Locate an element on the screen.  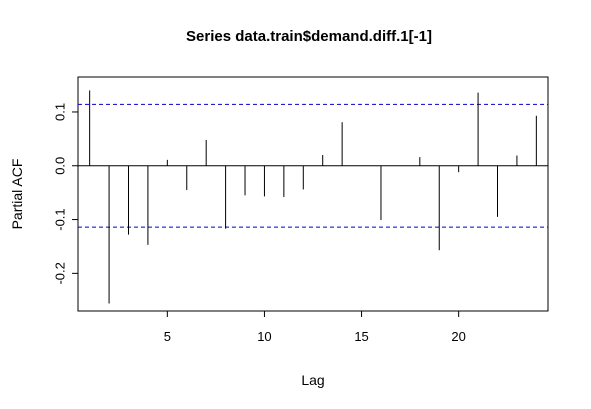
y-tick-label-1: -0.1 is located at coordinates (60, 219).